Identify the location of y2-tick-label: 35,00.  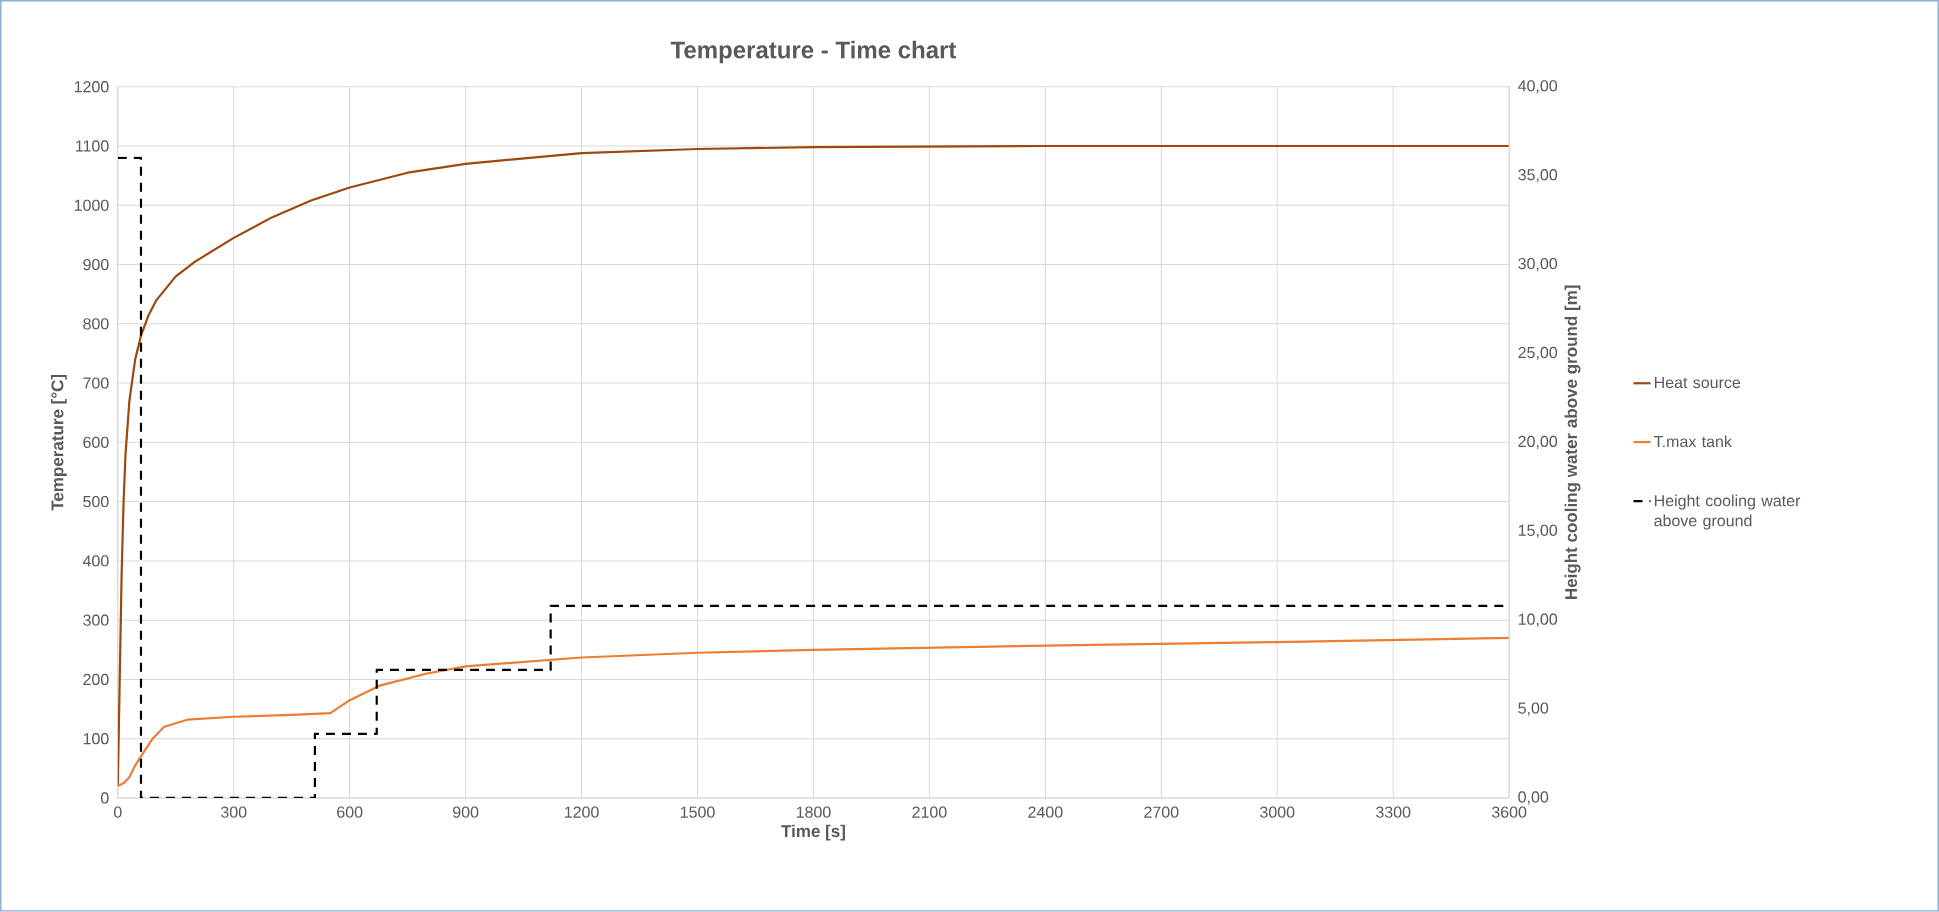
(1538, 176).